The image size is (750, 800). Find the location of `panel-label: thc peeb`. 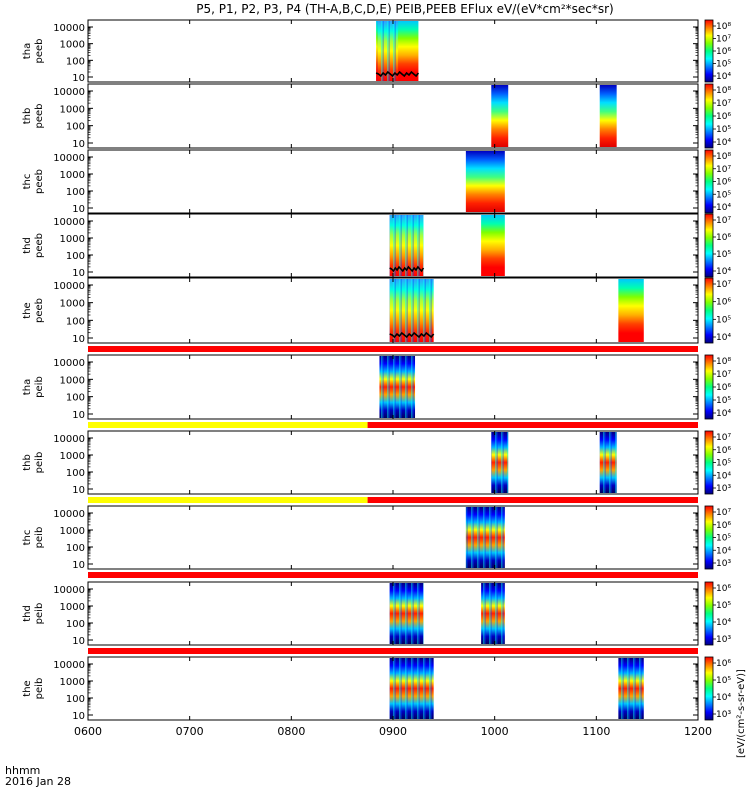

panel-label: thc peeb is located at coordinates (33, 181).